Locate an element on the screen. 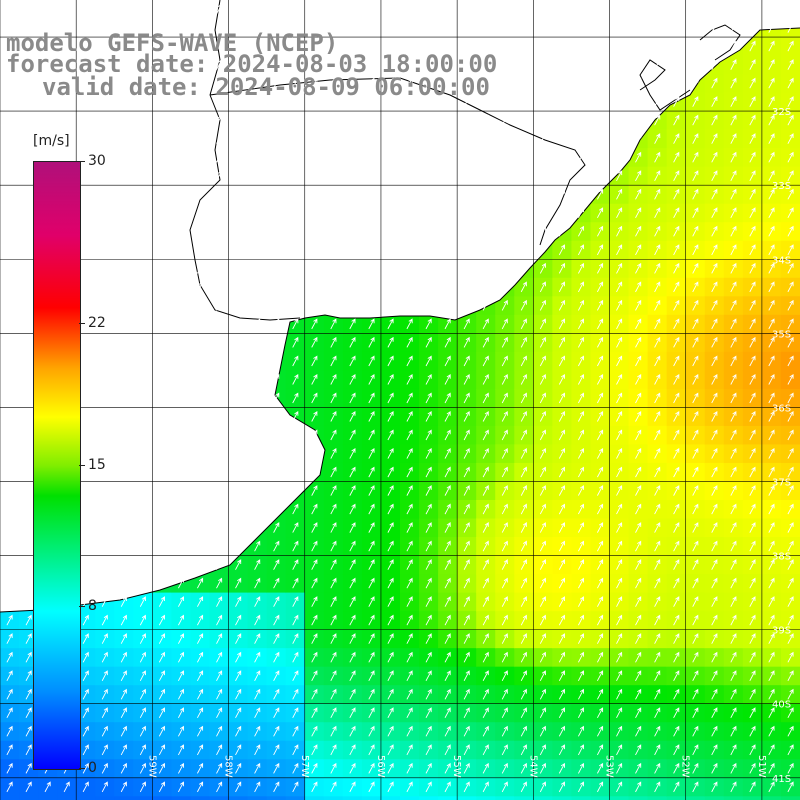 The image size is (800, 800). longitude-label: 51W is located at coordinates (761, 766).